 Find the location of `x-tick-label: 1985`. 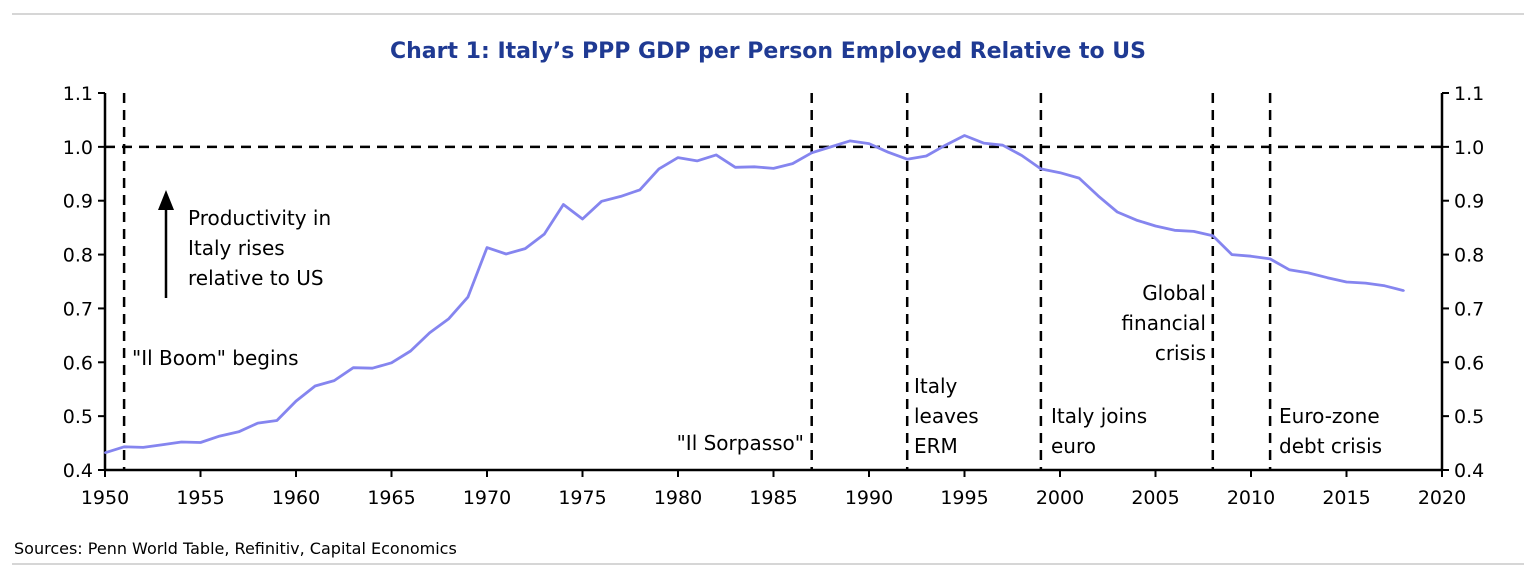

x-tick-label: 1985 is located at coordinates (773, 498).